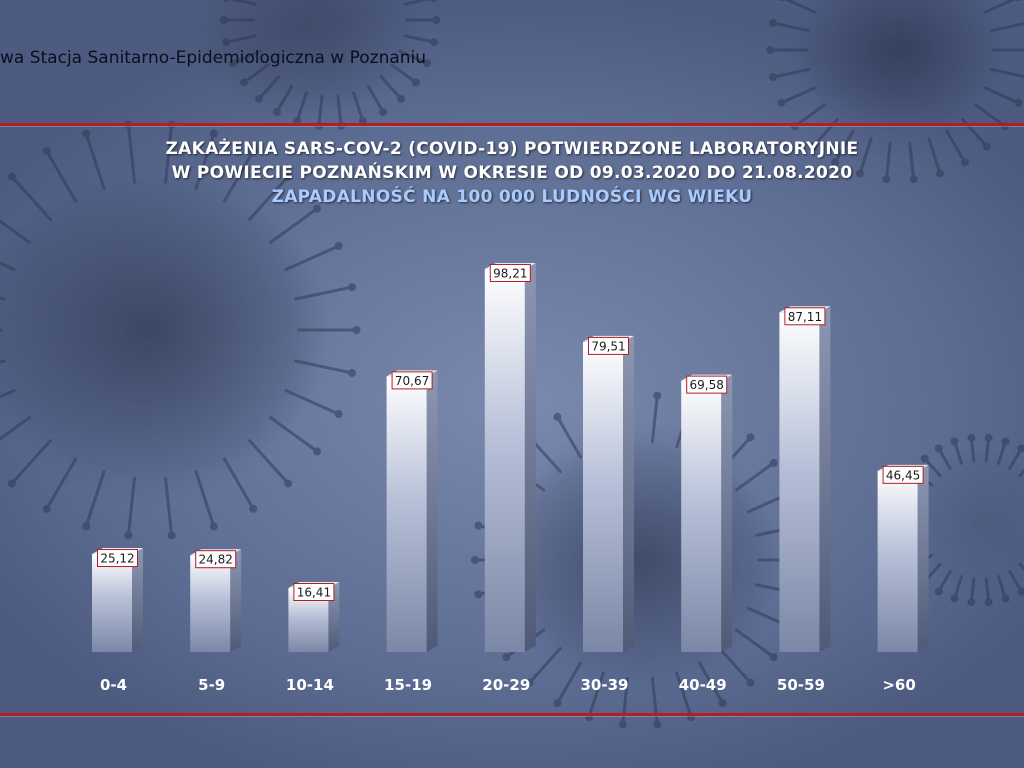 This screenshot has width=1024, height=768. Describe the element at coordinates (506, 685) in the screenshot. I see `category-label-20-29: 20-29` at that location.